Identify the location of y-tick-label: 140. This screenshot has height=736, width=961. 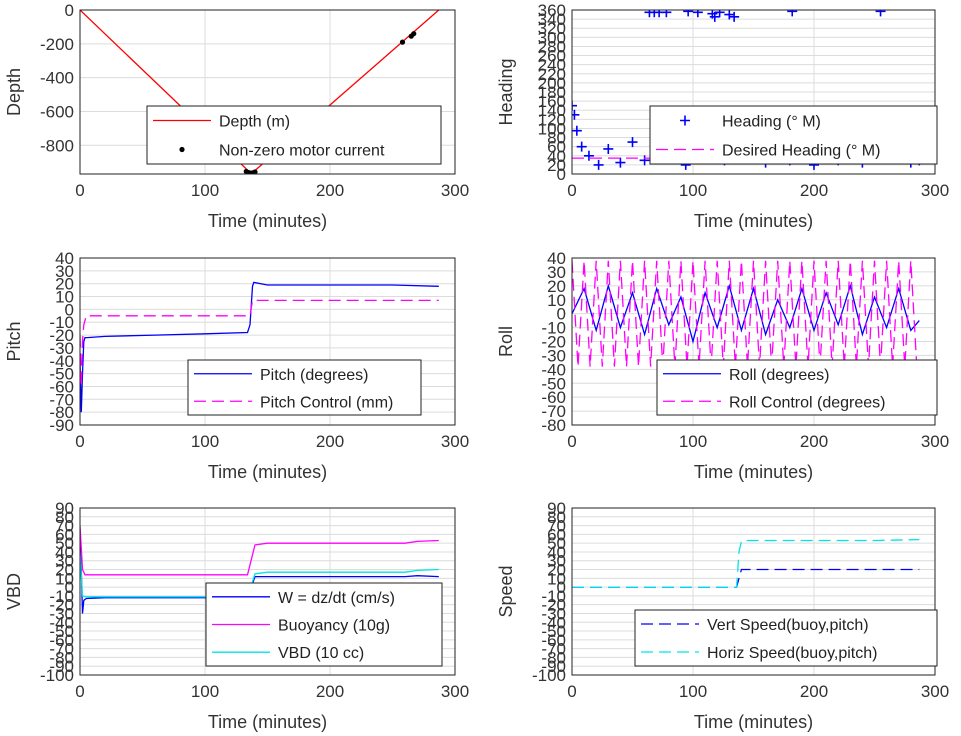
(552, 110).